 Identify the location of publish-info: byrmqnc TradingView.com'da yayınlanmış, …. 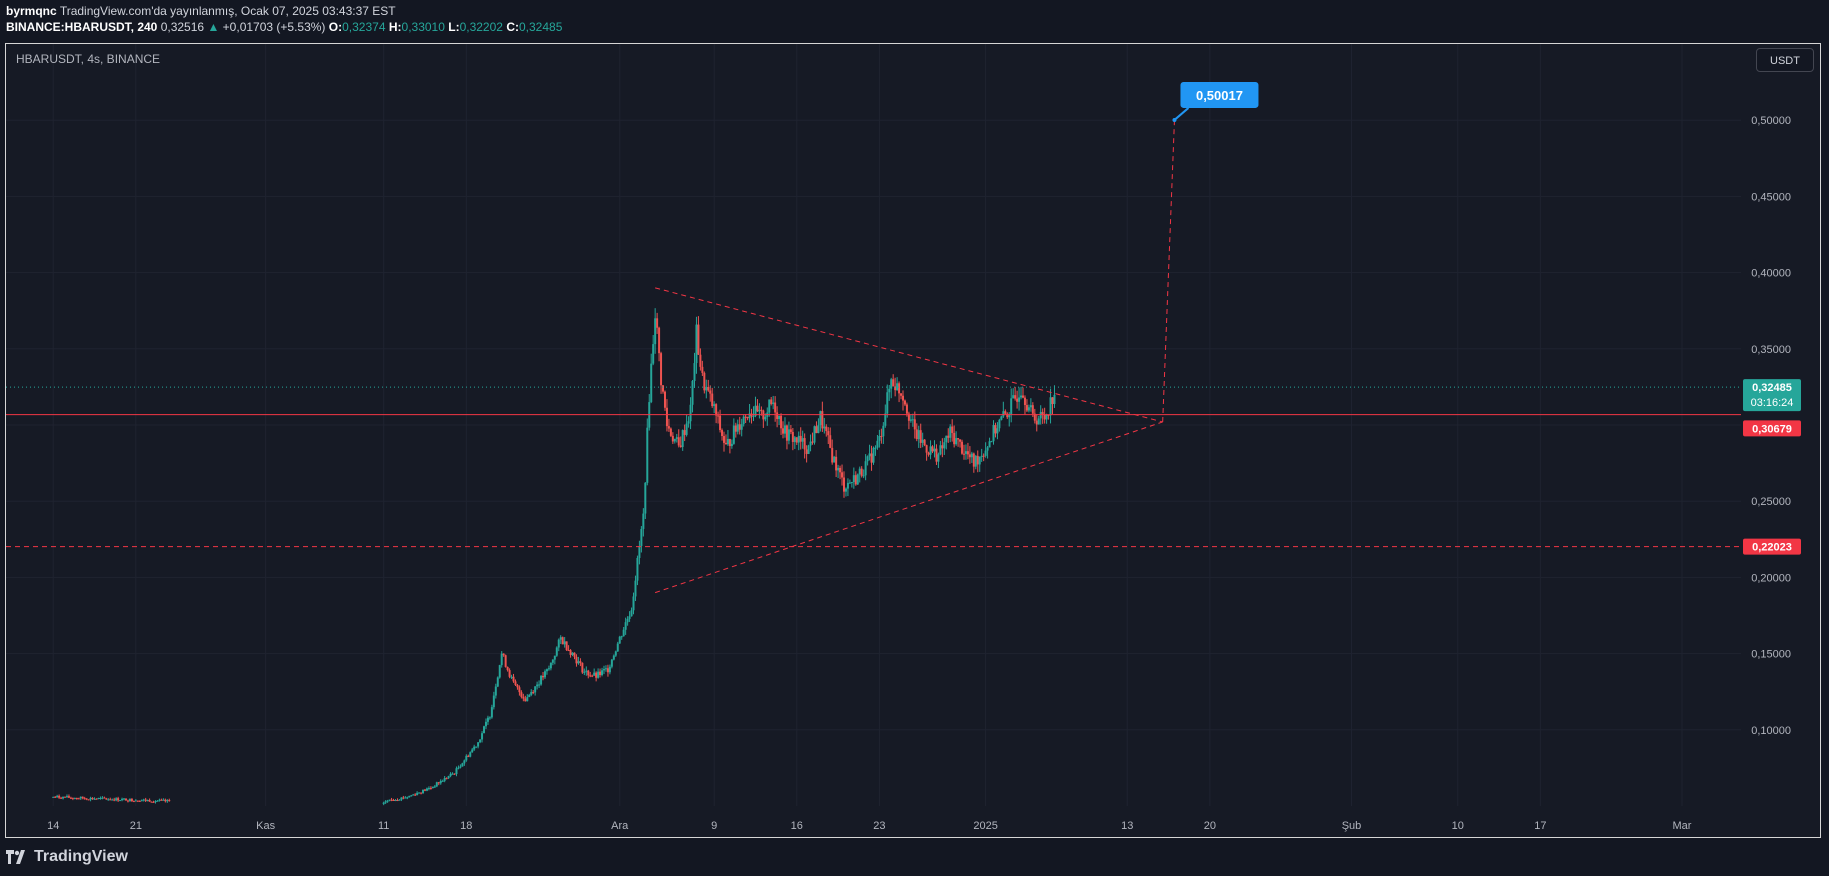
(201, 11).